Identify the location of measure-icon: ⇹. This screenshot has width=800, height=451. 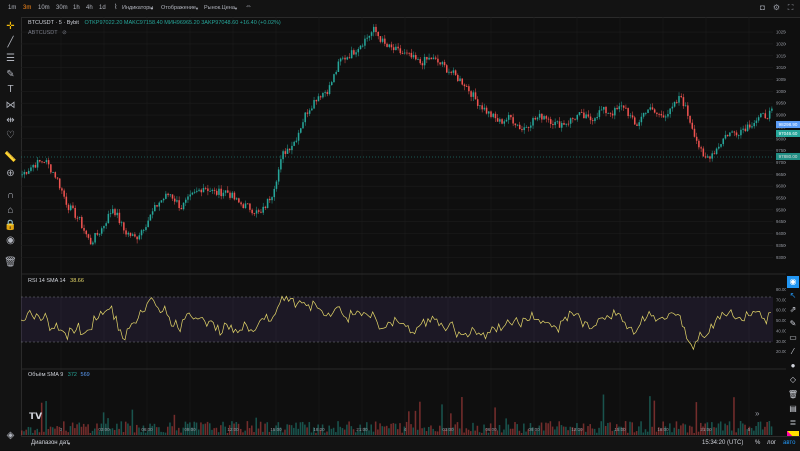
(10, 120).